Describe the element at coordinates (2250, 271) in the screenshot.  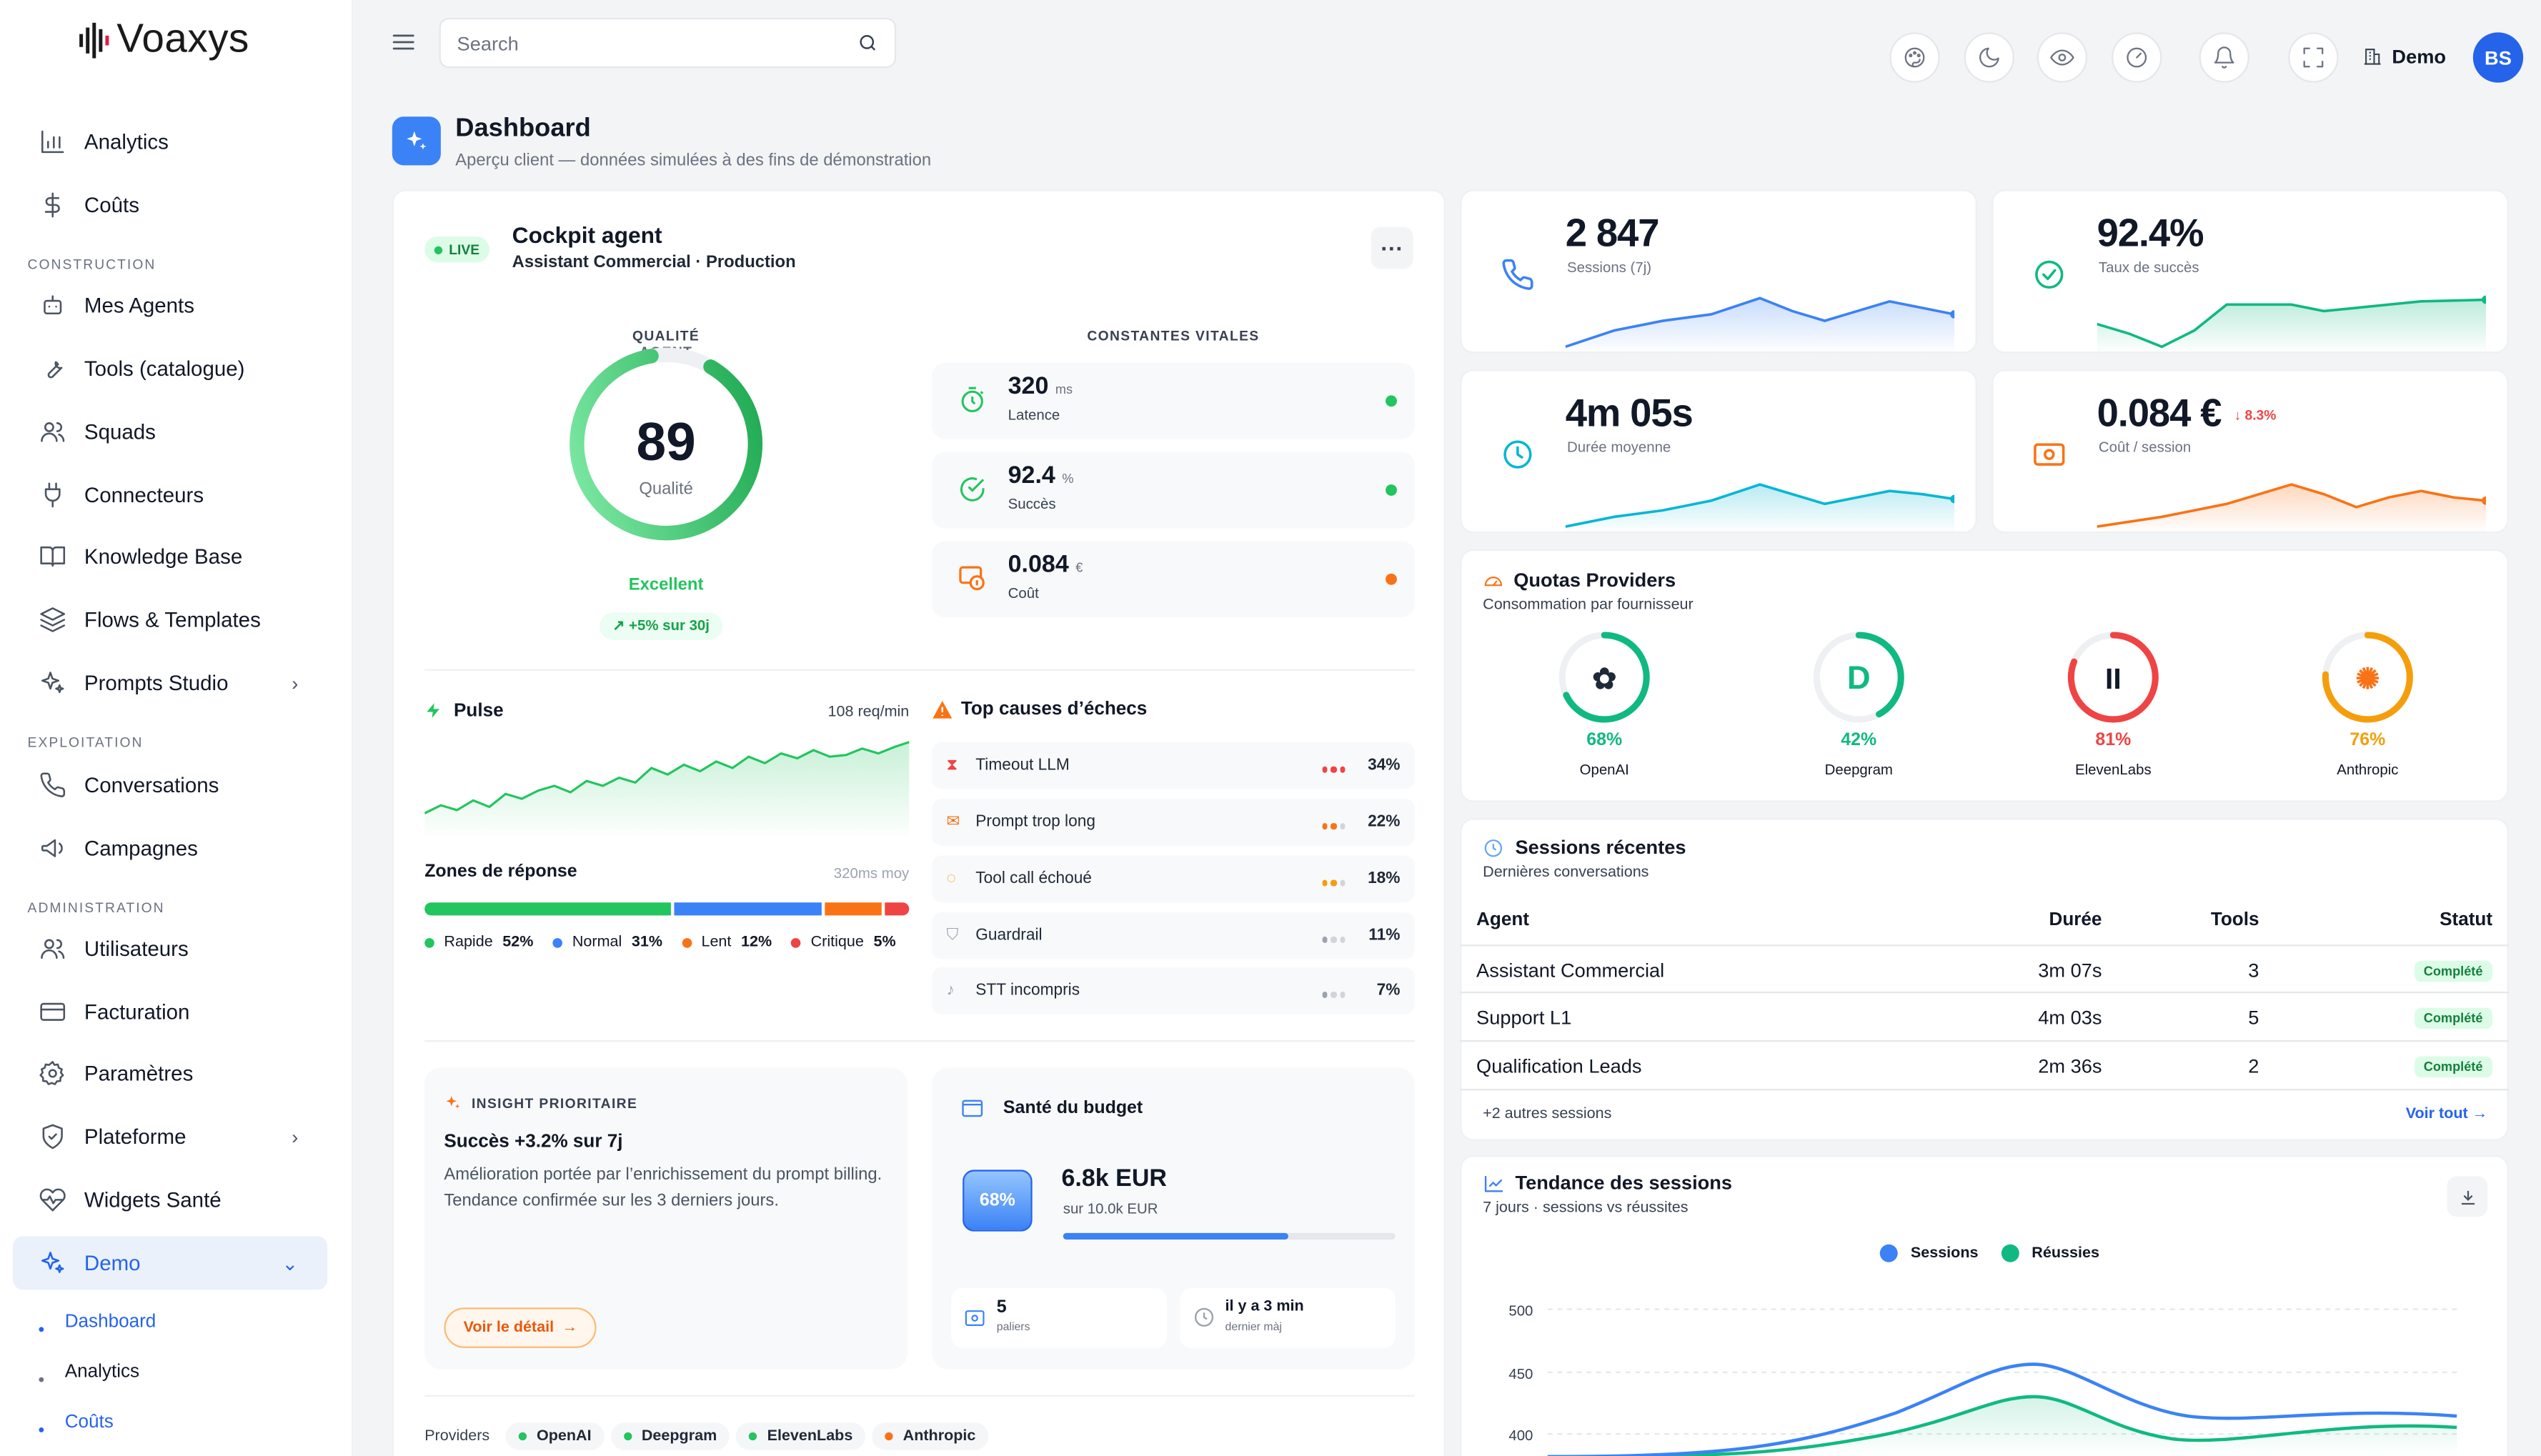
I see `kpi-card: 92.4% Taux de succès` at that location.